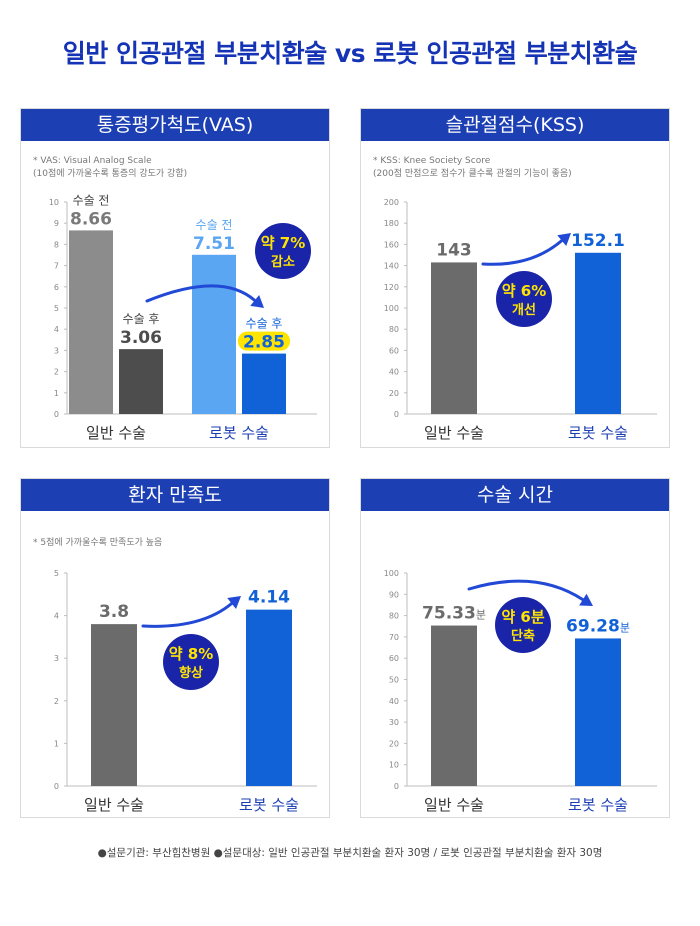  I want to click on panel-kss-title: 슬관절점수(KSS), so click(515, 125).